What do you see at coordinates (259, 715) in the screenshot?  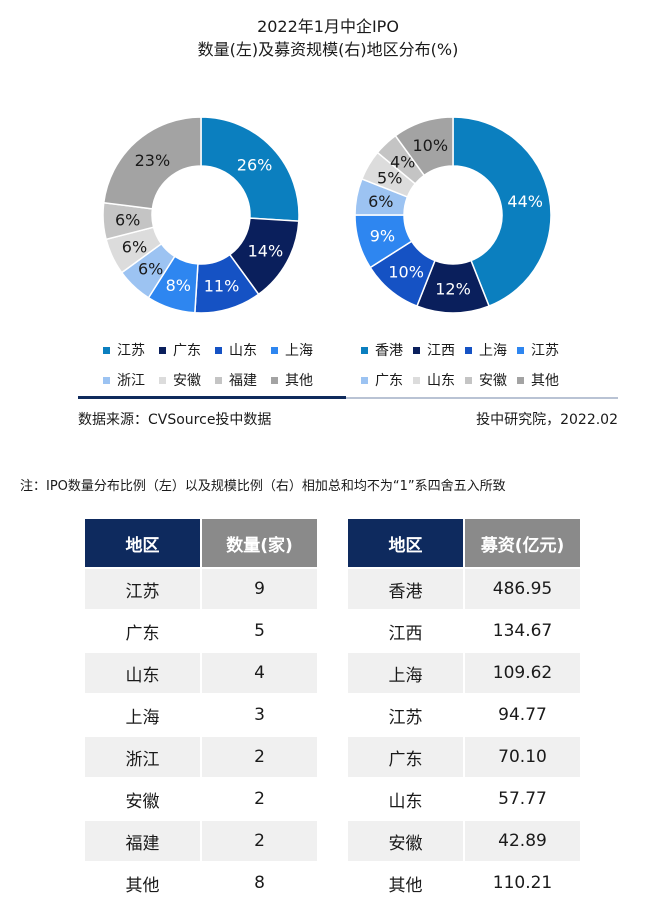 I see `table-cell-value: 3` at bounding box center [259, 715].